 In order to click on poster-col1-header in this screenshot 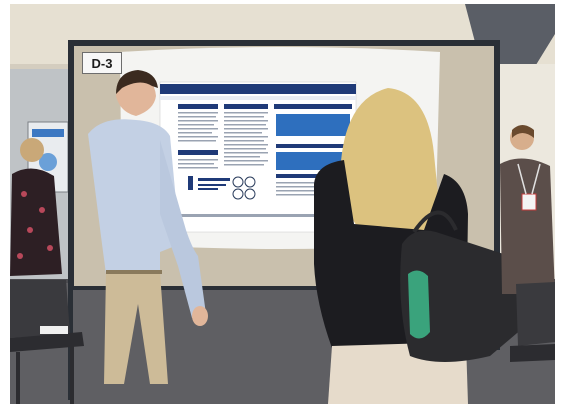, I will do `click(198, 106)`.